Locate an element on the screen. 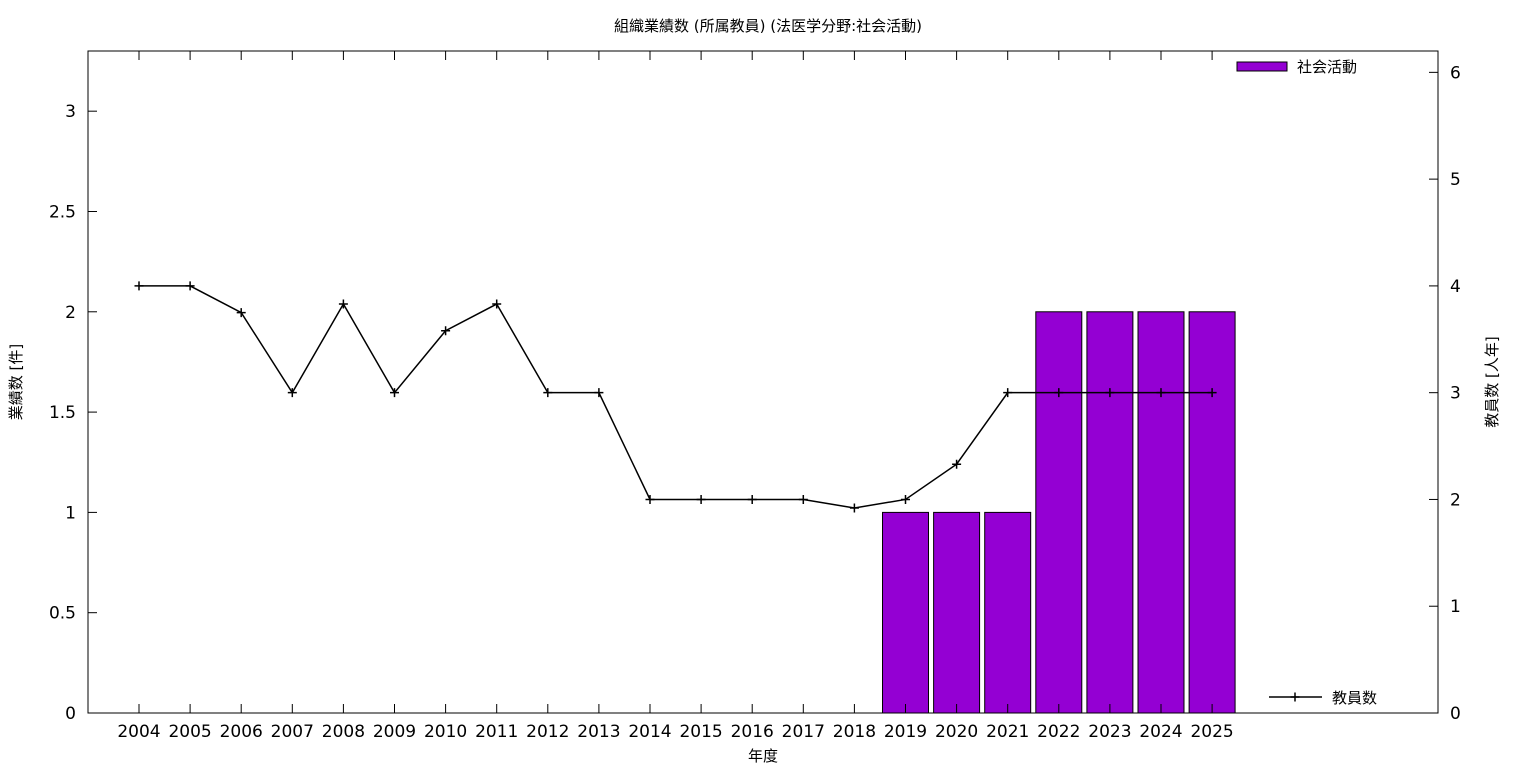 The image size is (1536, 768). x-tick-label: 2010 is located at coordinates (445, 732).